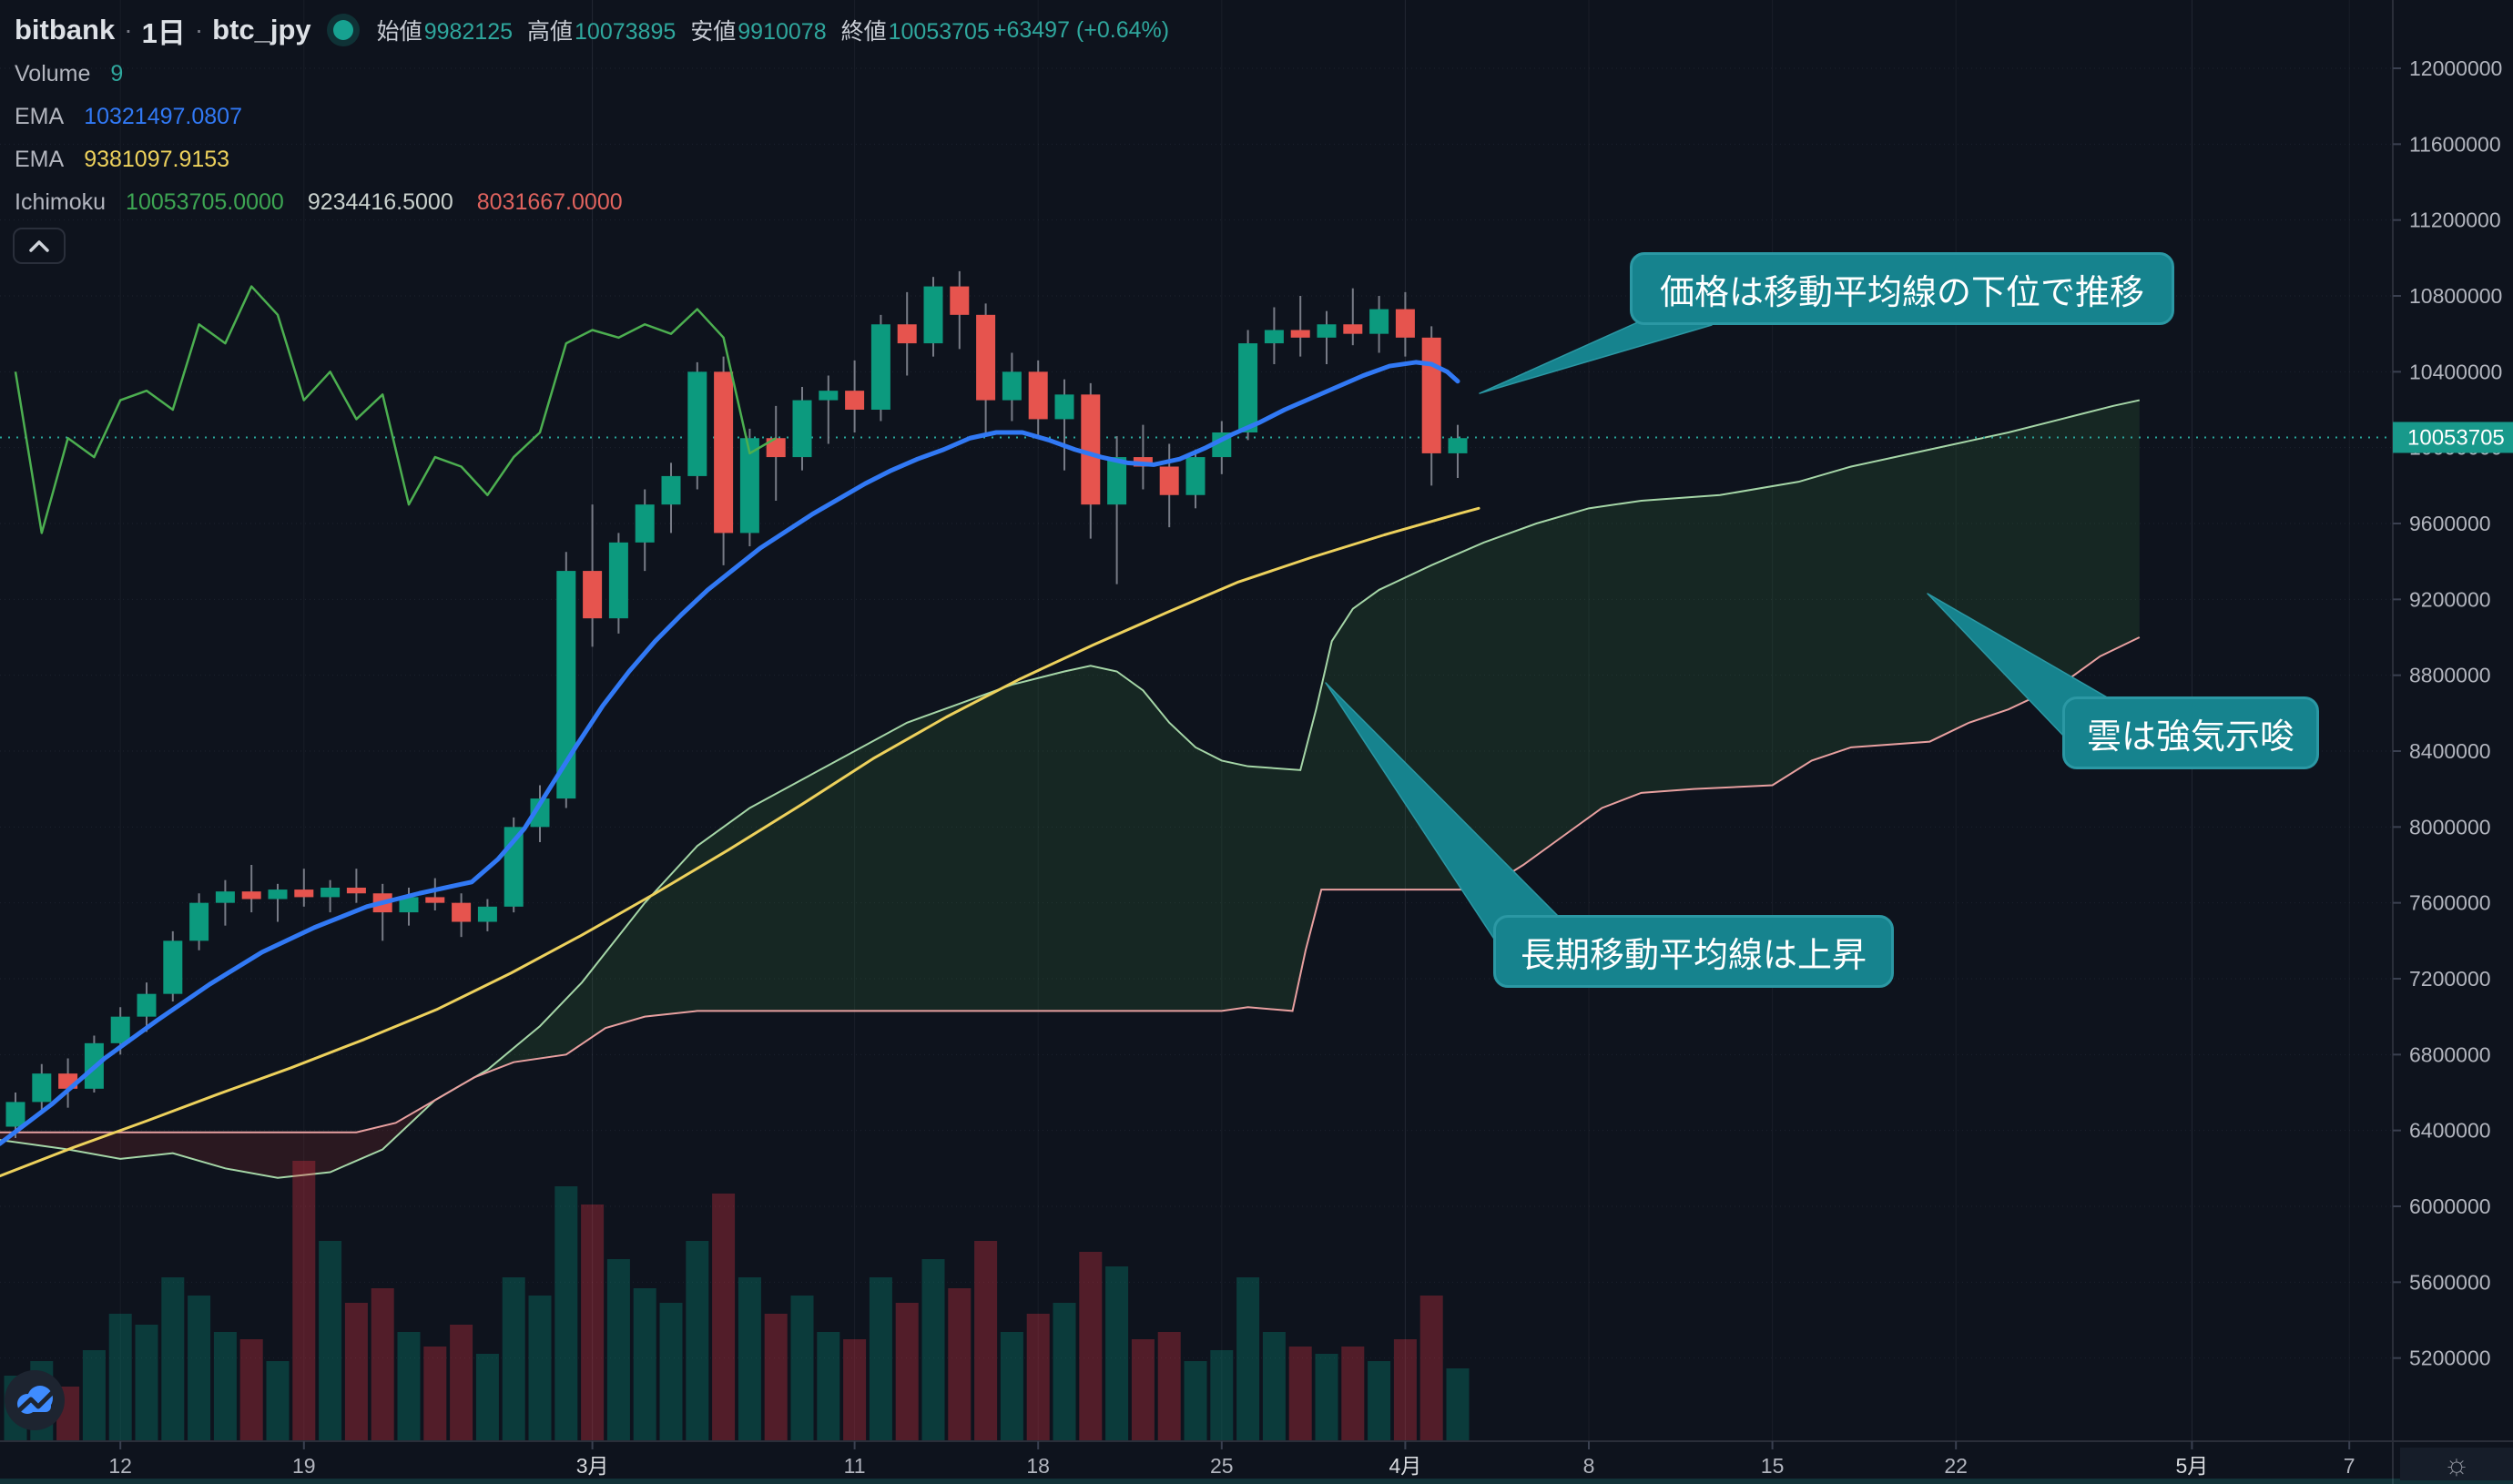 The width and height of the screenshot is (2513, 1484). Describe the element at coordinates (1231, 1459) in the screenshot. I see `time-axis: 12 19 3月 11 18 25 4月 8 15 22 5月 7` at that location.